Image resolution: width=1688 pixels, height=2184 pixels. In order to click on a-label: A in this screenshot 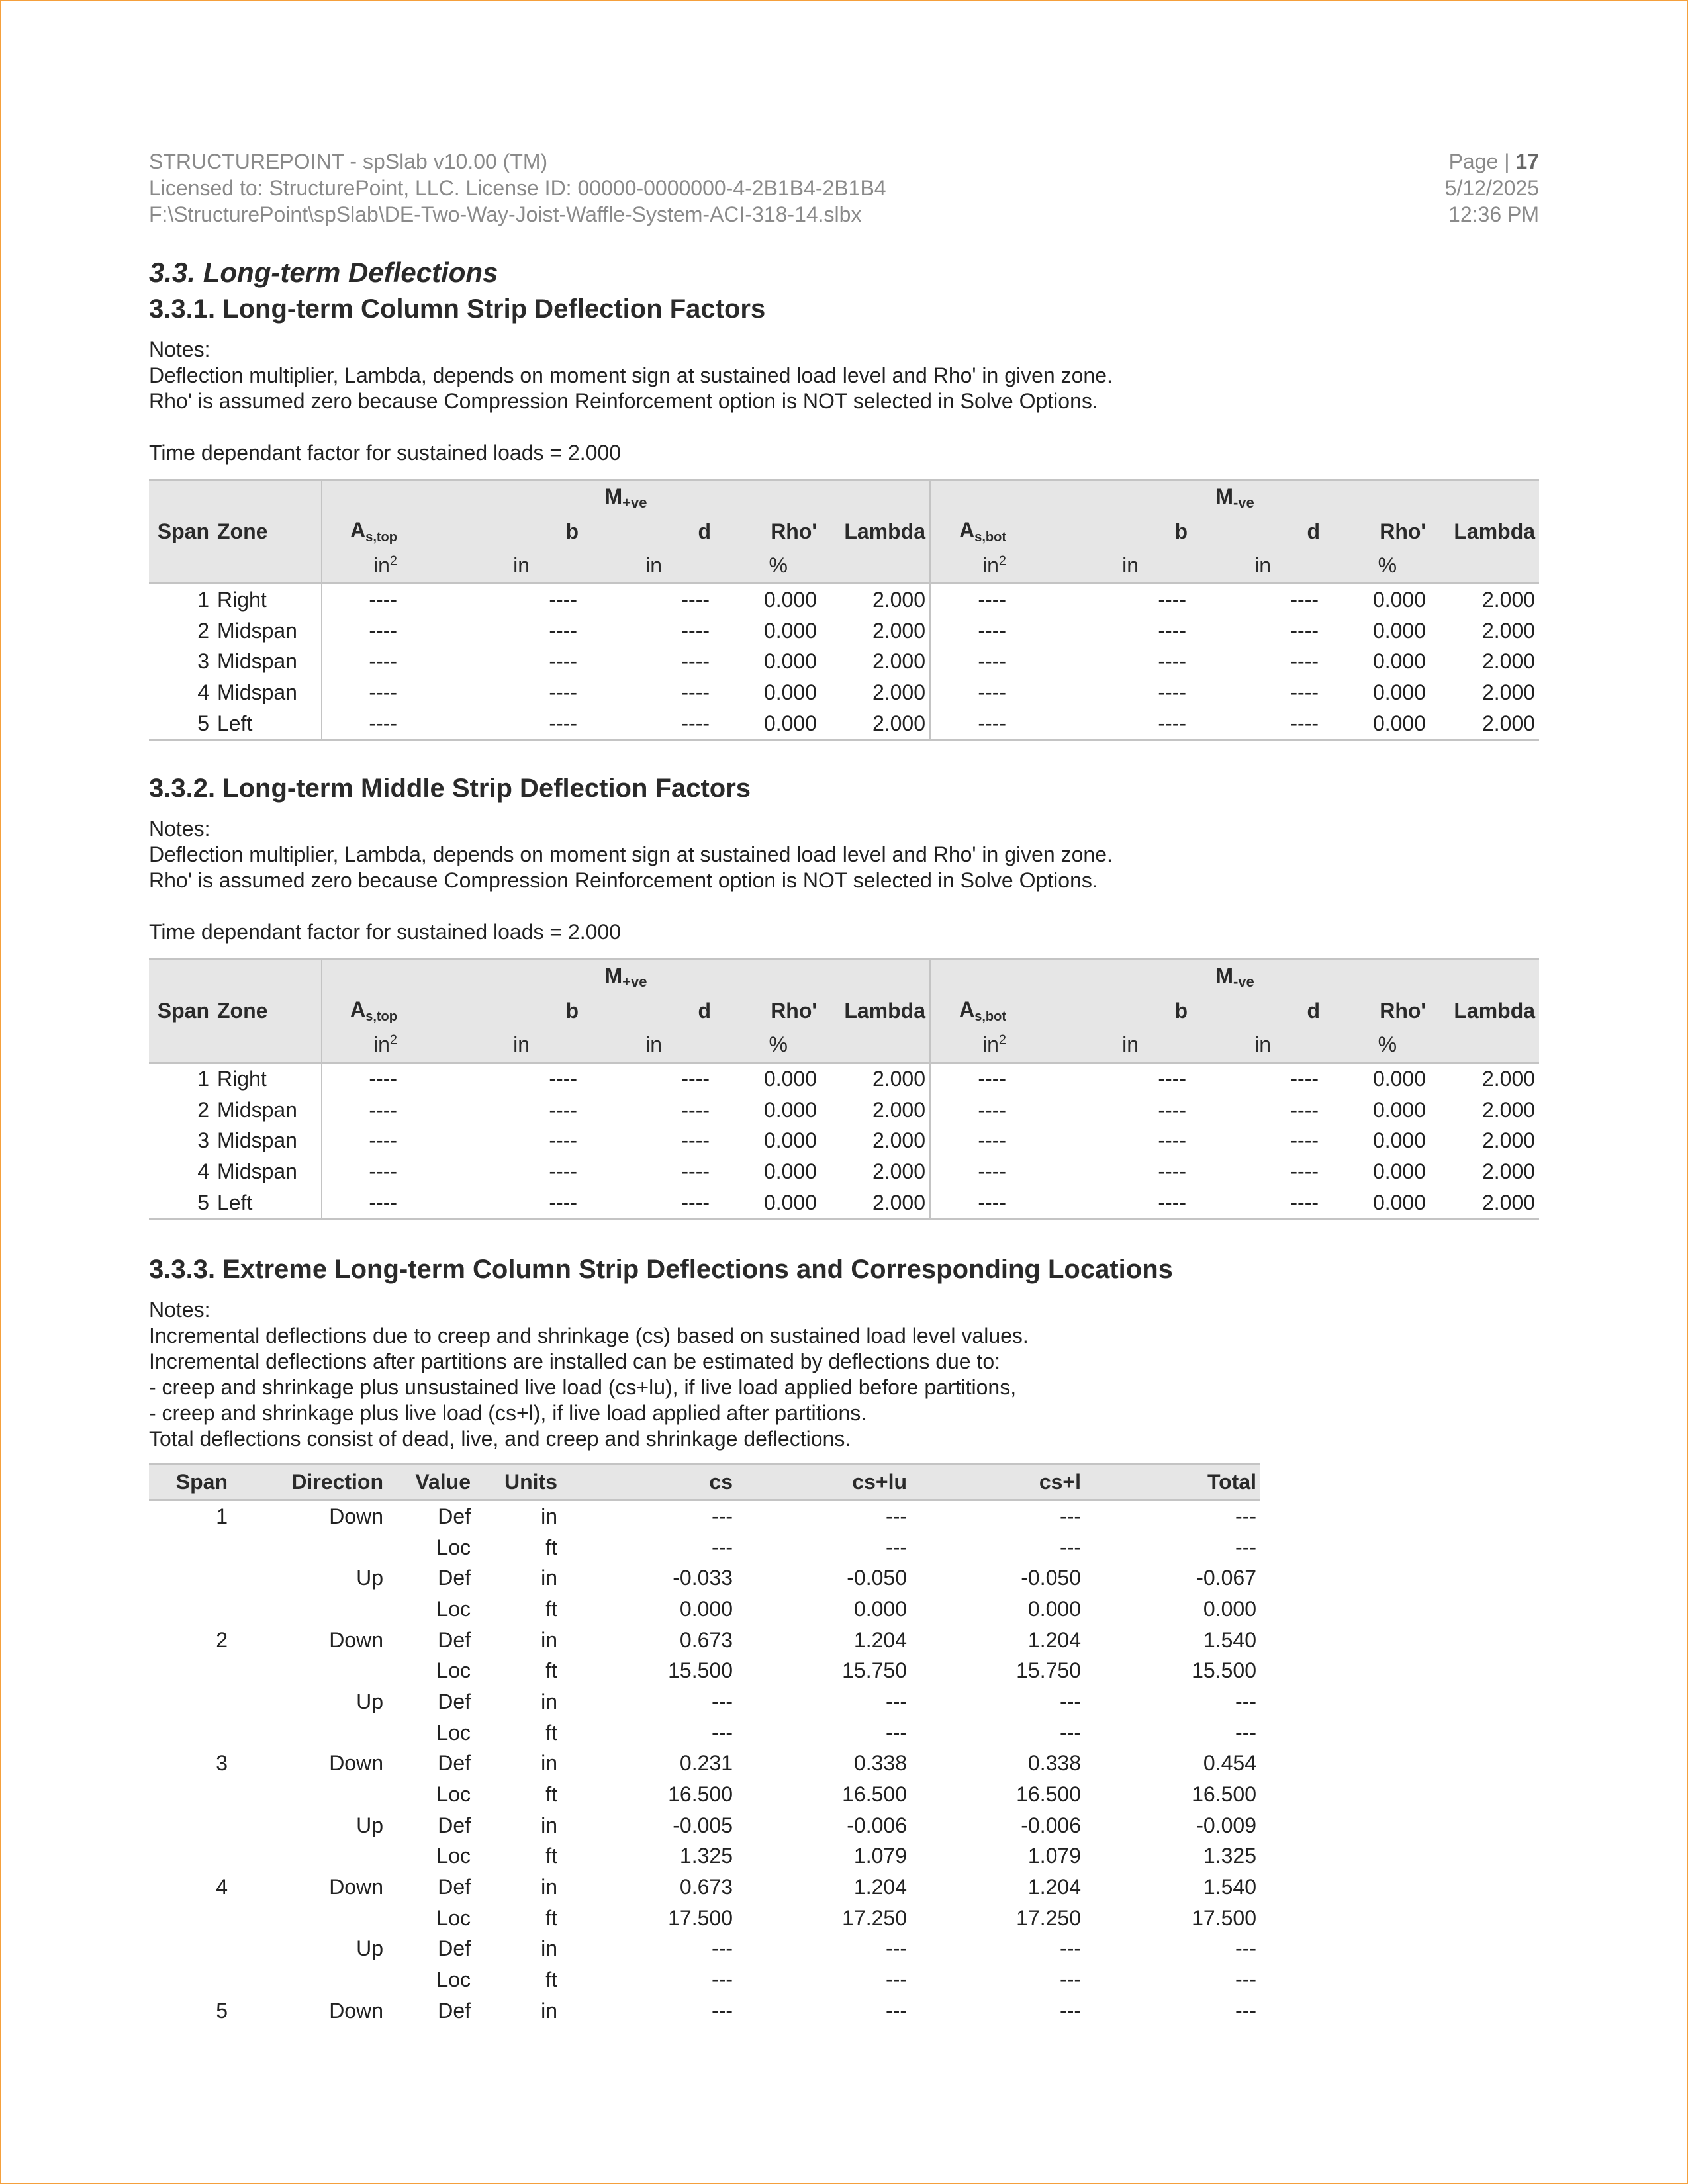, I will do `click(358, 1009)`.